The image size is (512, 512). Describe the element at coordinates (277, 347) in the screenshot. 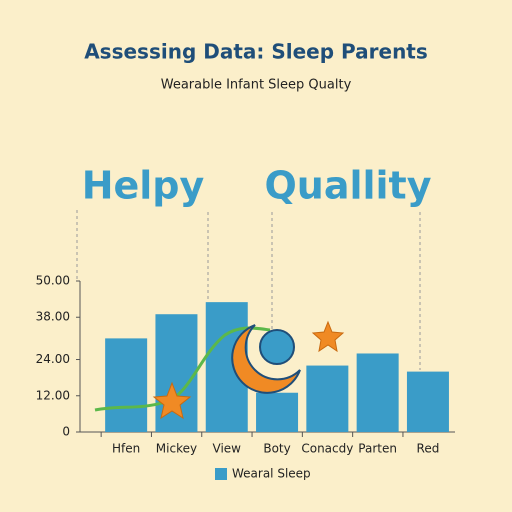

I see `moon-cloud` at that location.